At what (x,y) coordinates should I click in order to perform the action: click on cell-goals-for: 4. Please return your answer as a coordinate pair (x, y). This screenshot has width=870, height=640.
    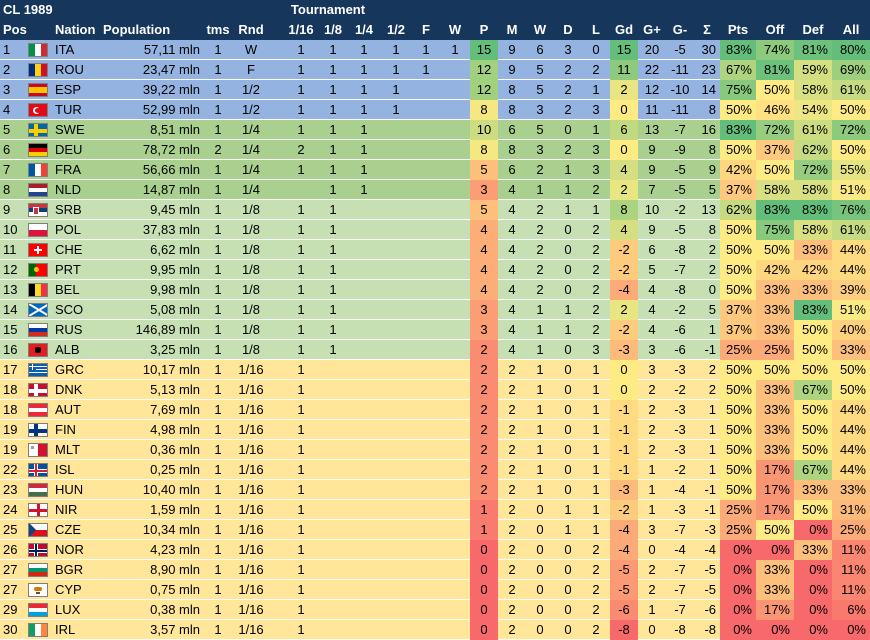
    Looking at the image, I should click on (652, 289).